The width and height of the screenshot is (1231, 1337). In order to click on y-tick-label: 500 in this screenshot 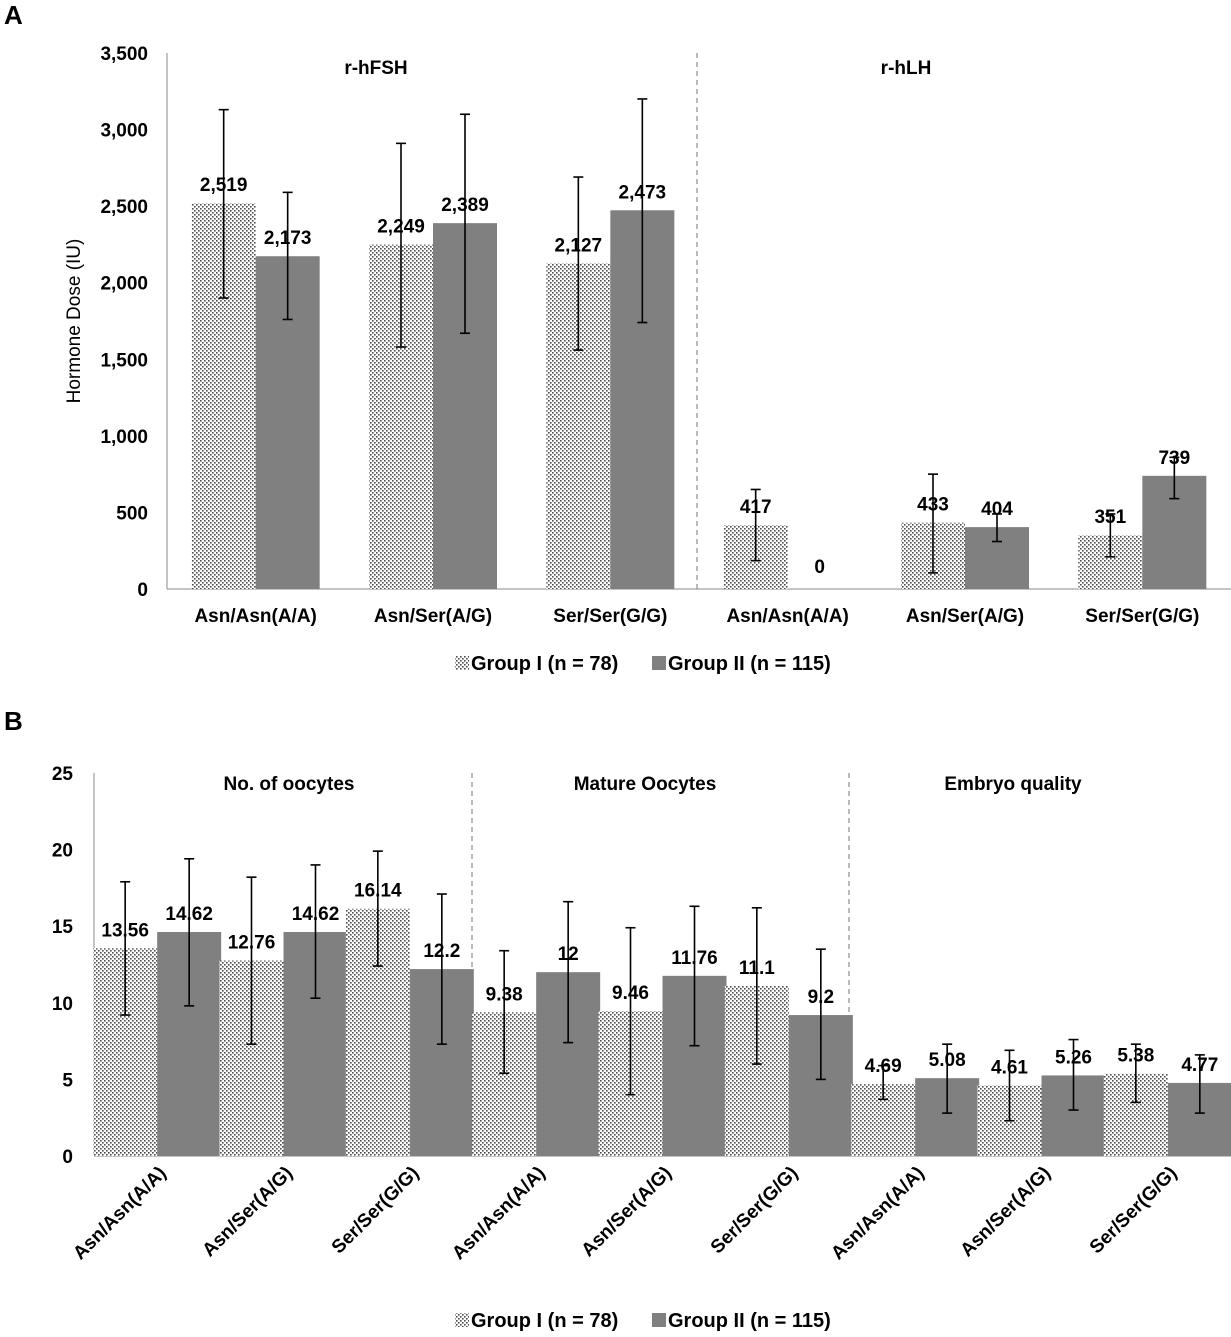, I will do `click(132, 513)`.